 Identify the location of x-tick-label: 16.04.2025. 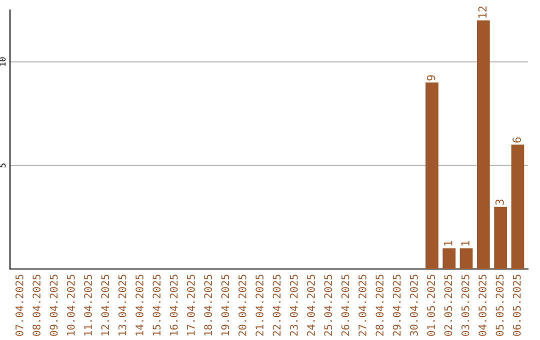
(174, 305).